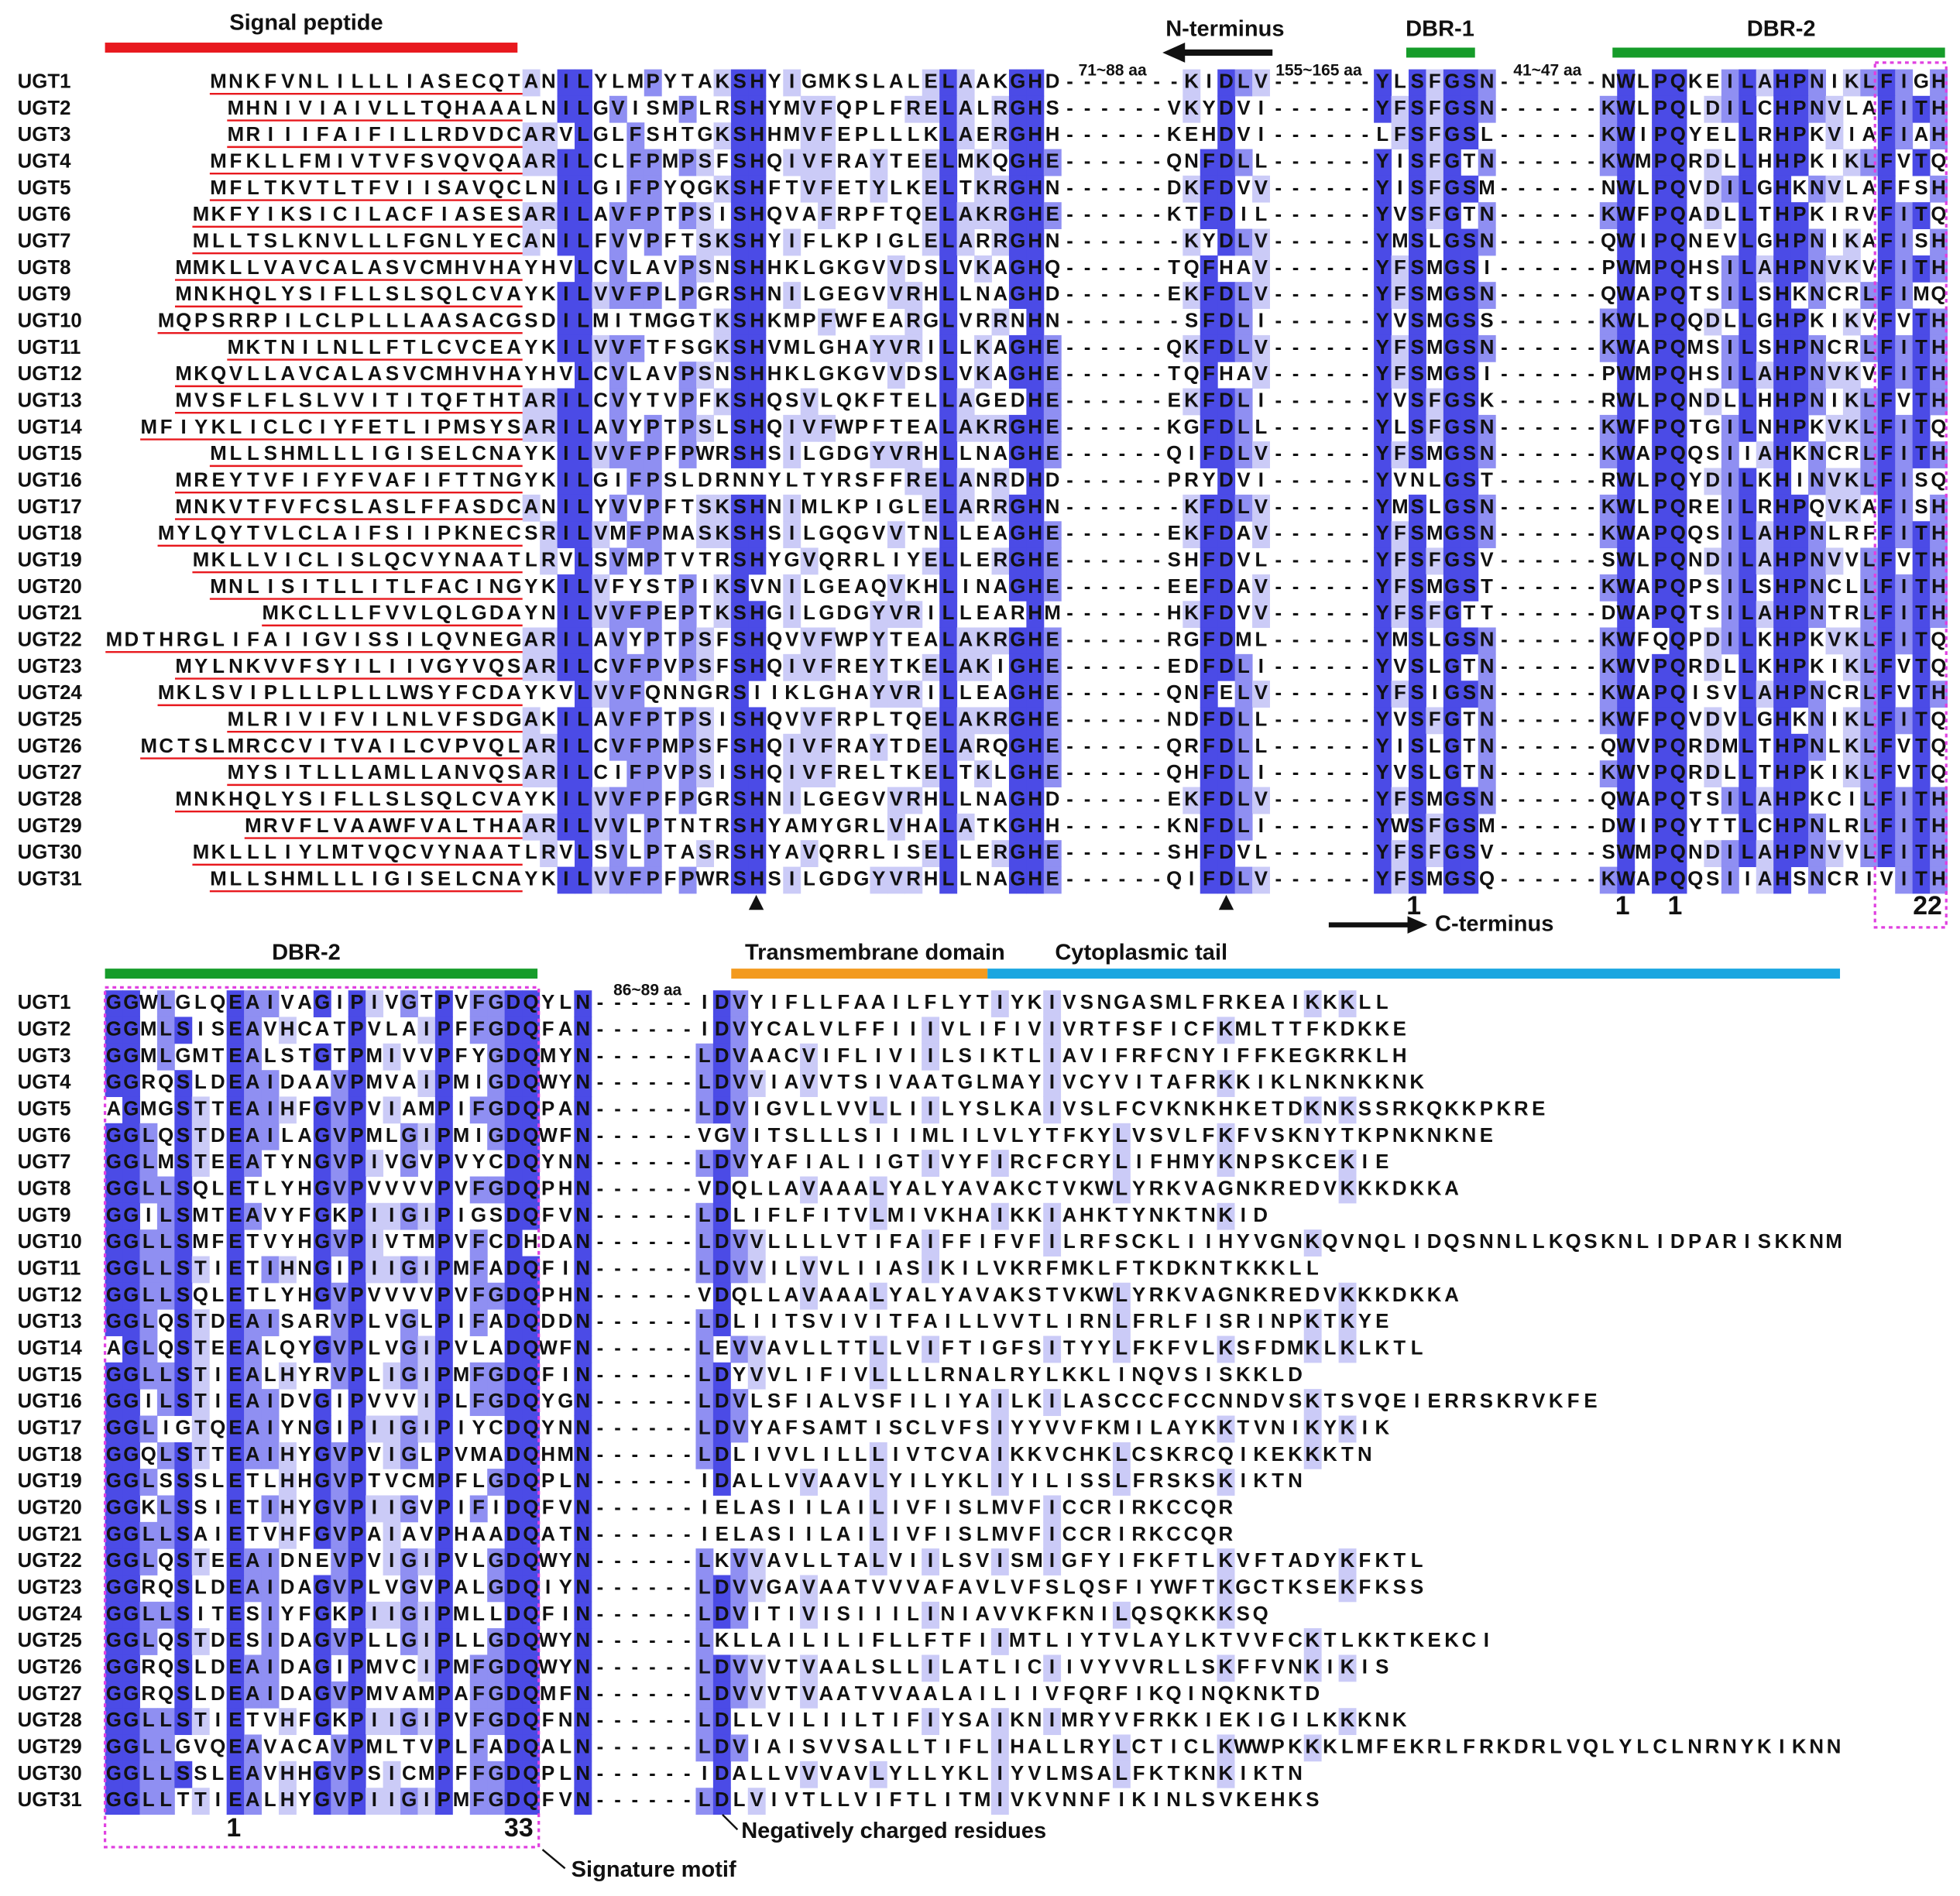 Image resolution: width=1960 pixels, height=1896 pixels. What do you see at coordinates (50, 1295) in the screenshot?
I see `sequence-name: UGT12` at bounding box center [50, 1295].